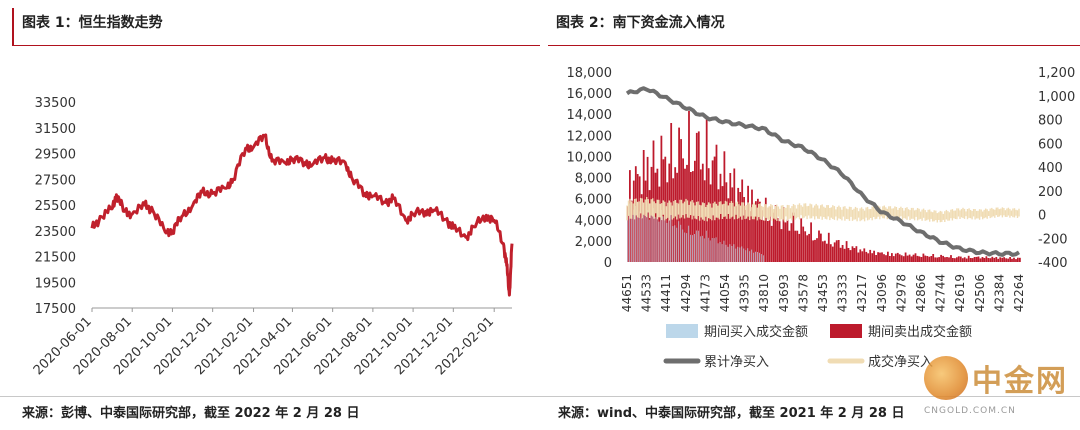 Image resolution: width=1080 pixels, height=430 pixels. Describe the element at coordinates (276, 45) in the screenshot. I see `title-rule` at that location.